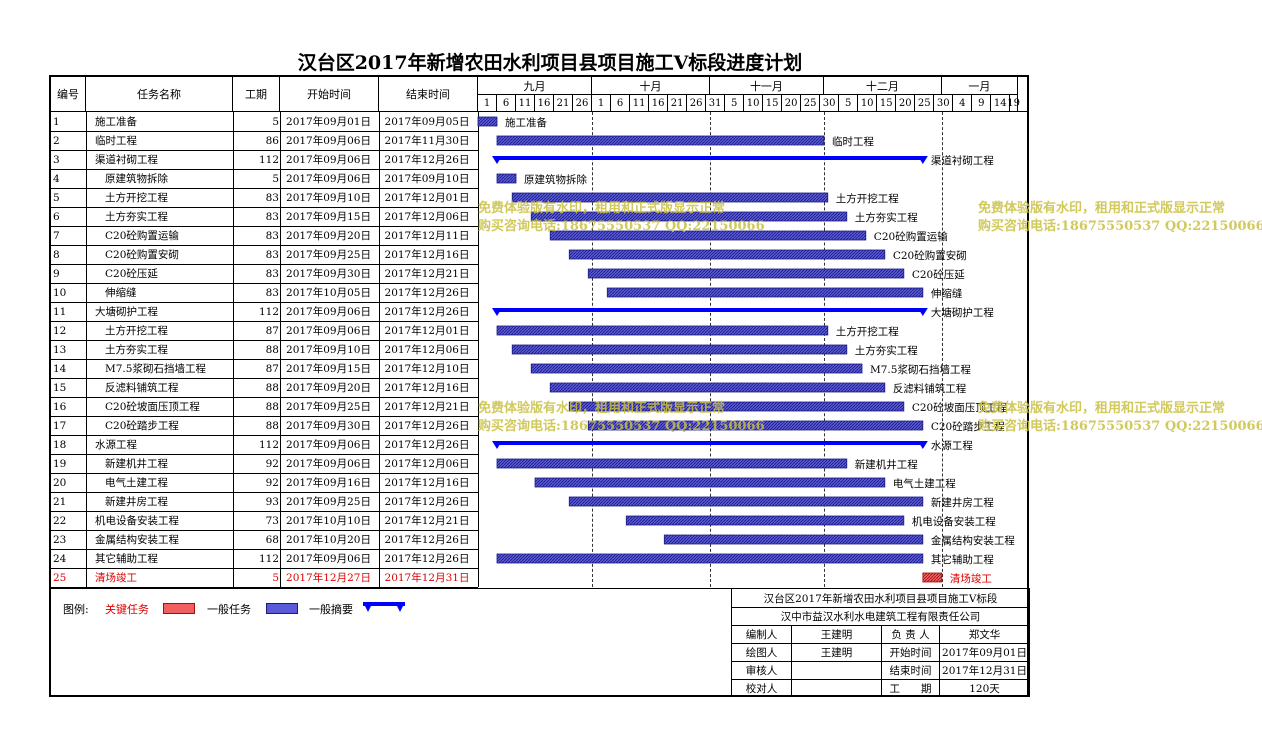  I want to click on month-label: 十二月, so click(882, 86).